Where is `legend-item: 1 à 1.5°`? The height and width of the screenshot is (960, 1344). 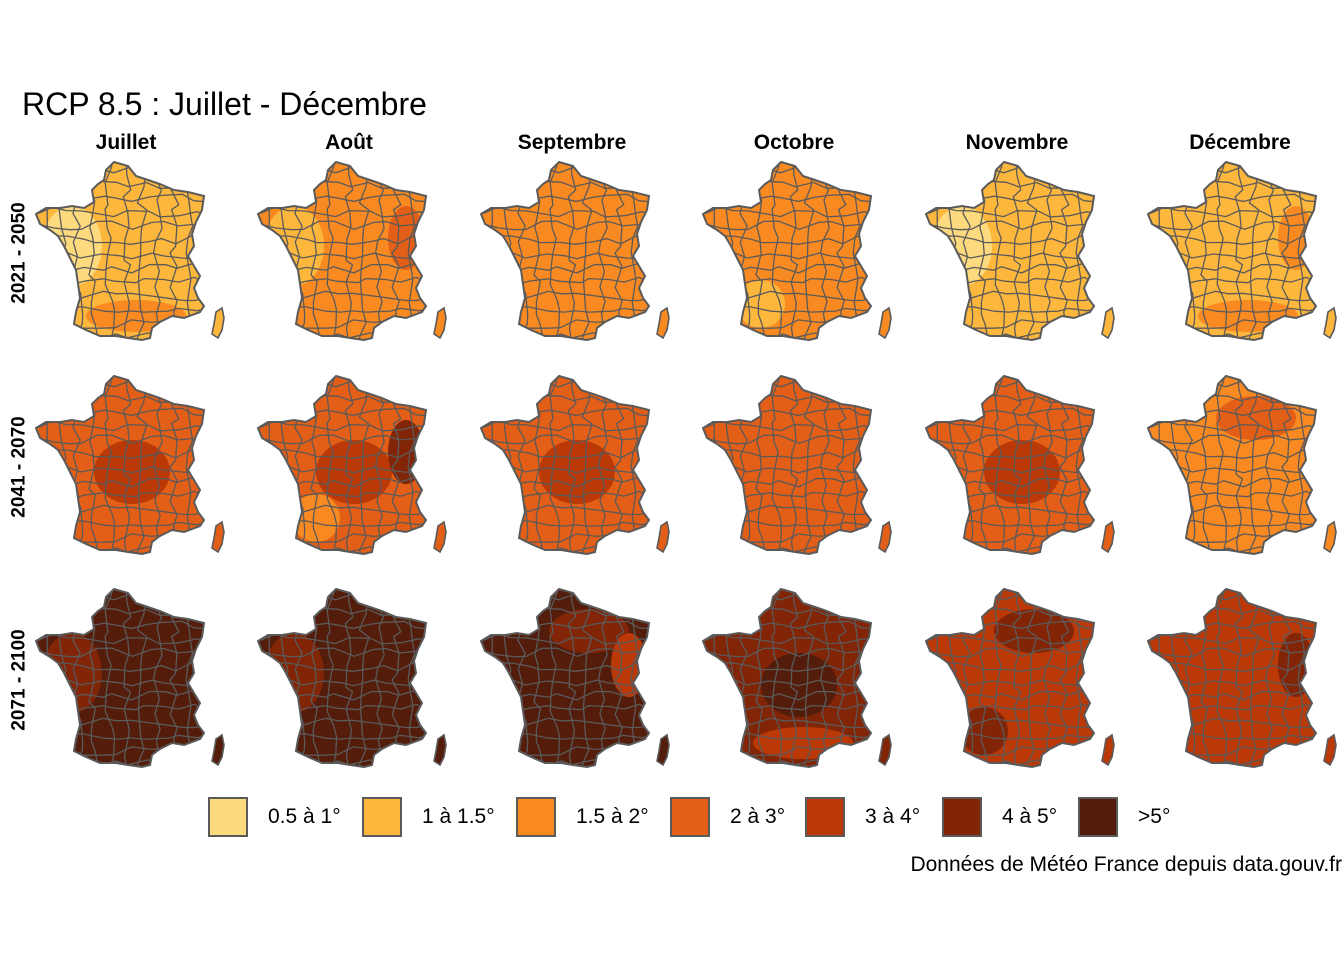
legend-item: 1 à 1.5° is located at coordinates (428, 817).